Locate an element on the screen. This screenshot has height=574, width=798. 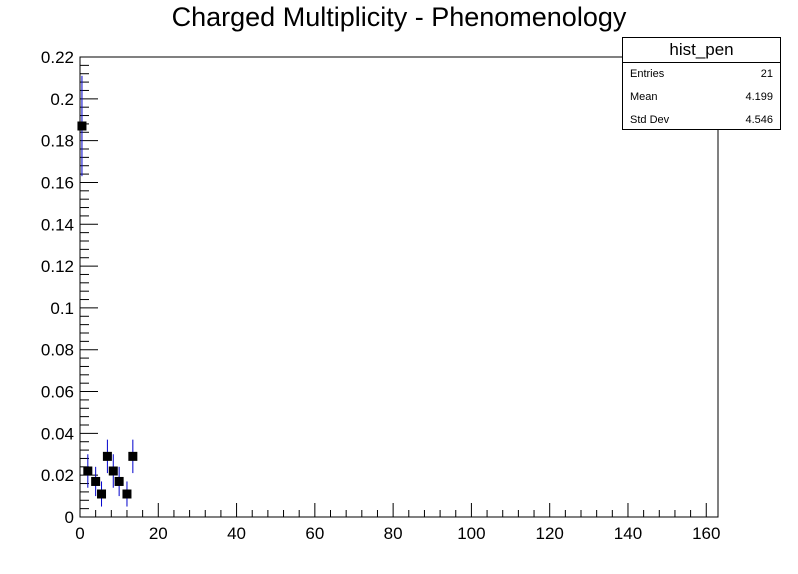
x-tick-label: 100 is located at coordinates (471, 533).